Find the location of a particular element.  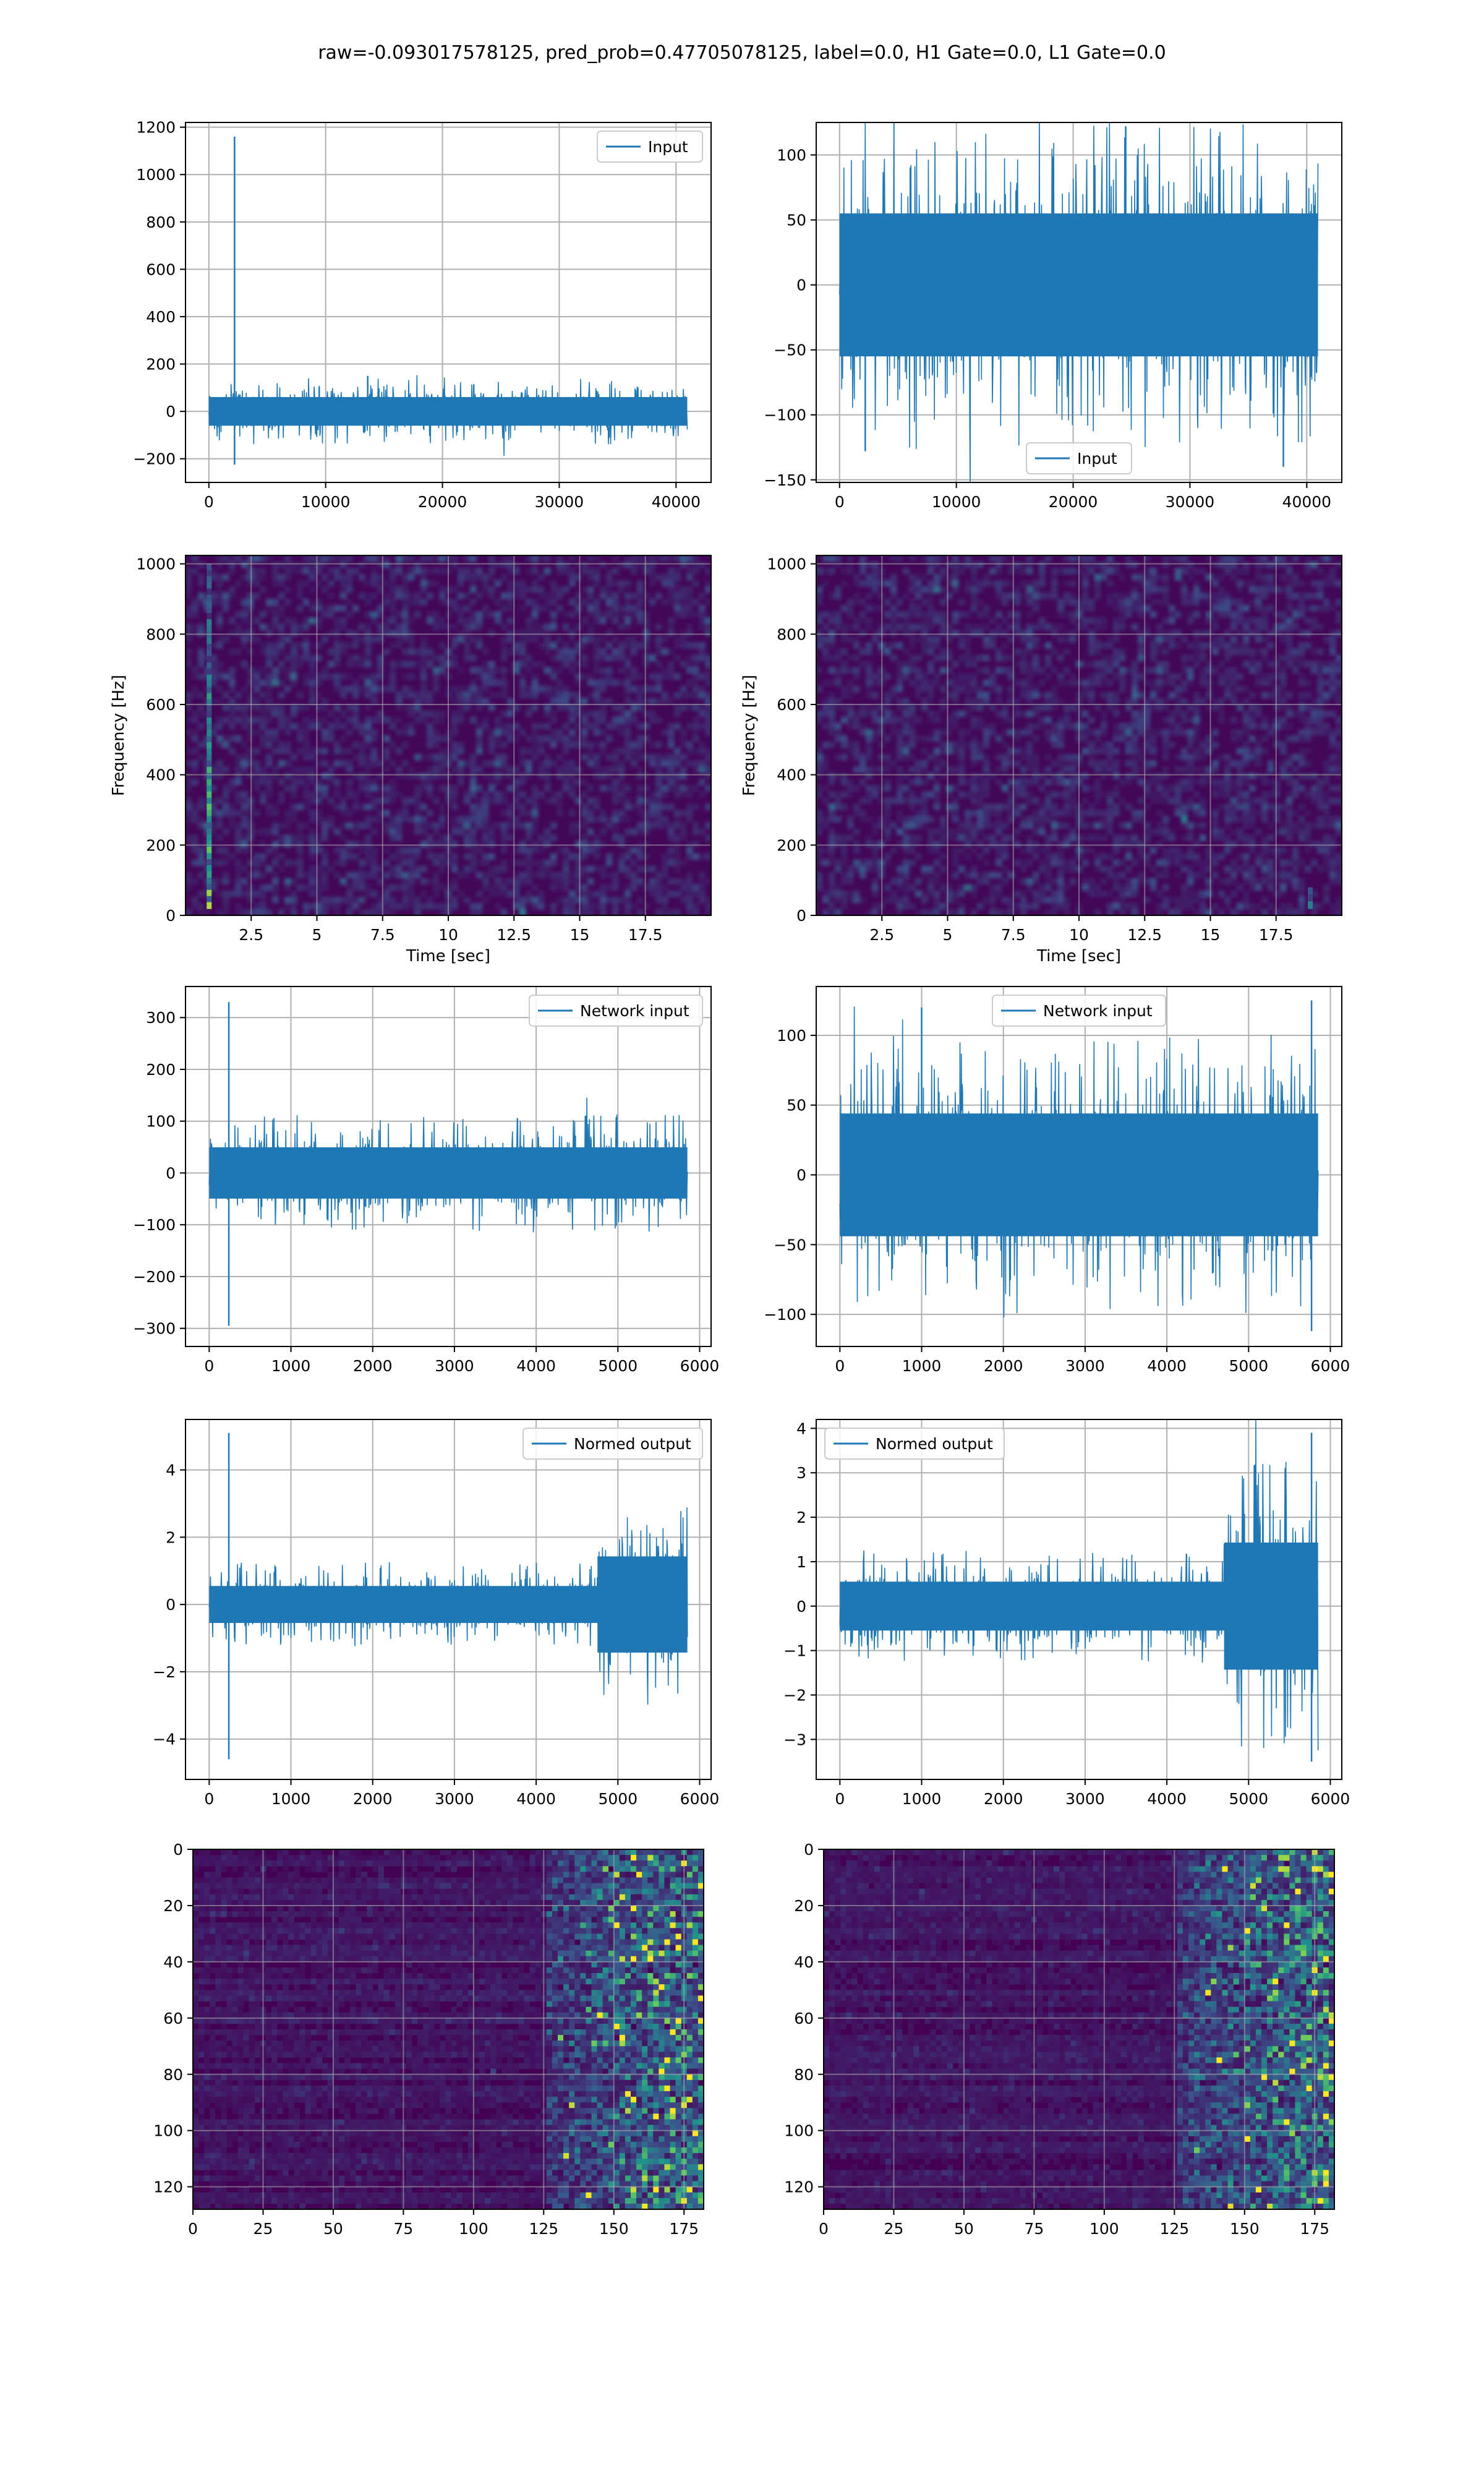

input-l1-ytick-label-1: −100 is located at coordinates (785, 415).